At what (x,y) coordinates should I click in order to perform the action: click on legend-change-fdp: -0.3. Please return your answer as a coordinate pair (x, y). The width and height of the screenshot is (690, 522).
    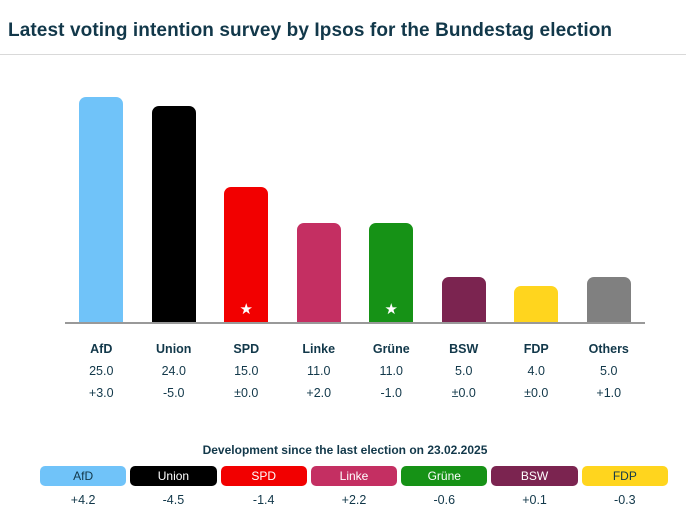
    Looking at the image, I should click on (625, 500).